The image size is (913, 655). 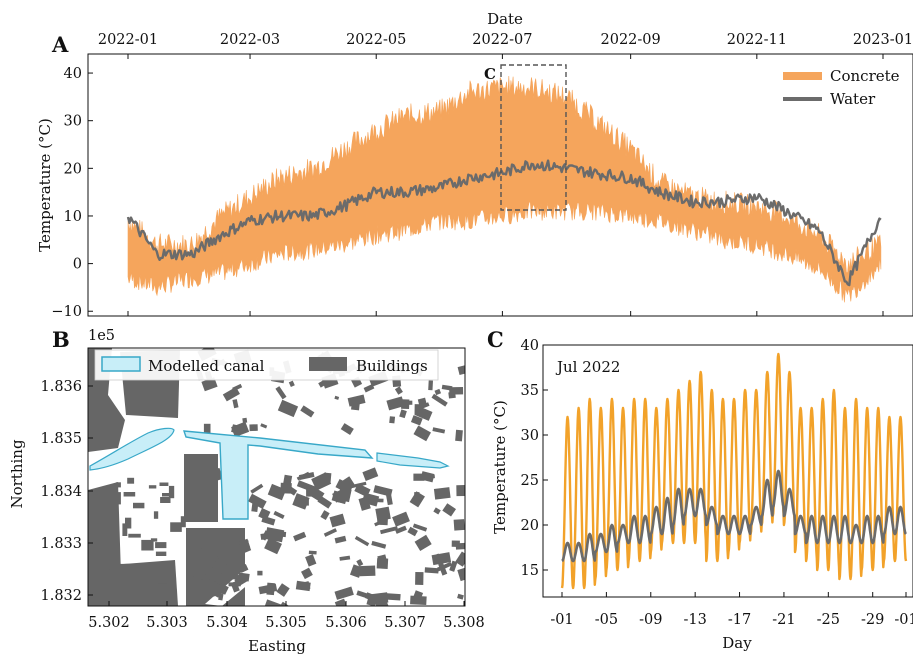 What do you see at coordinates (346, 623) in the screenshot?
I see `panel-b-x-tick-label: 5.306` at bounding box center [346, 623].